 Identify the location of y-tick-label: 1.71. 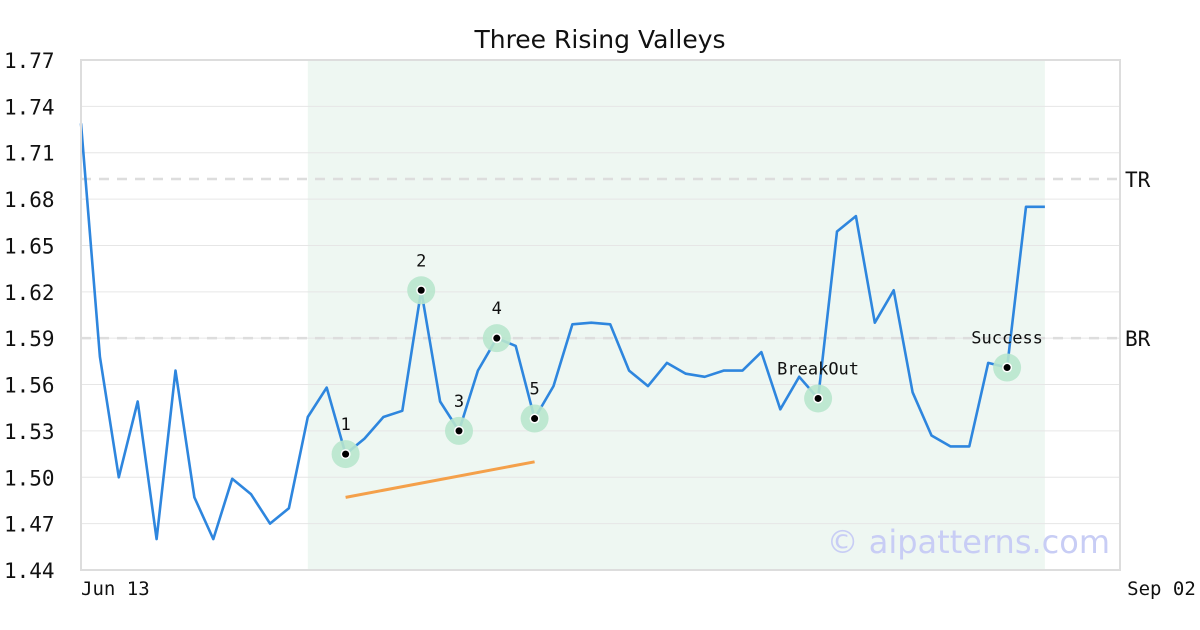
(29, 154).